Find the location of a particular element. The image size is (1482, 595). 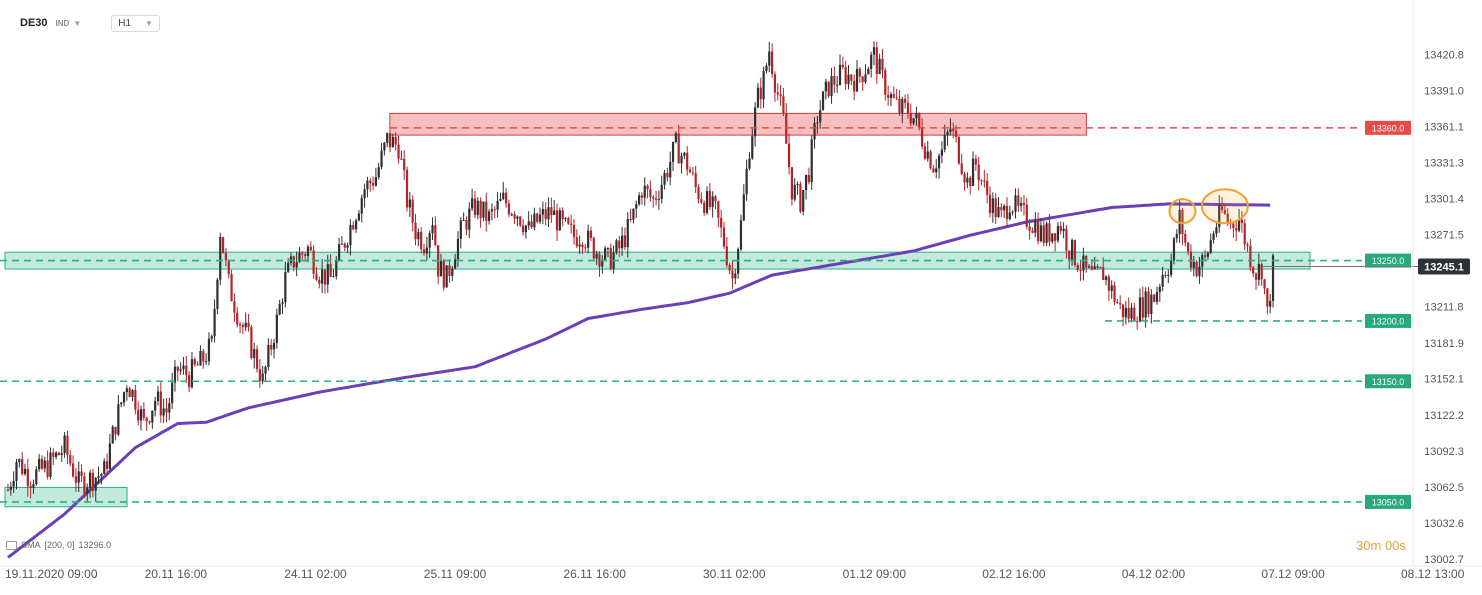

y-tick-label: 13152.1 is located at coordinates (1444, 380).